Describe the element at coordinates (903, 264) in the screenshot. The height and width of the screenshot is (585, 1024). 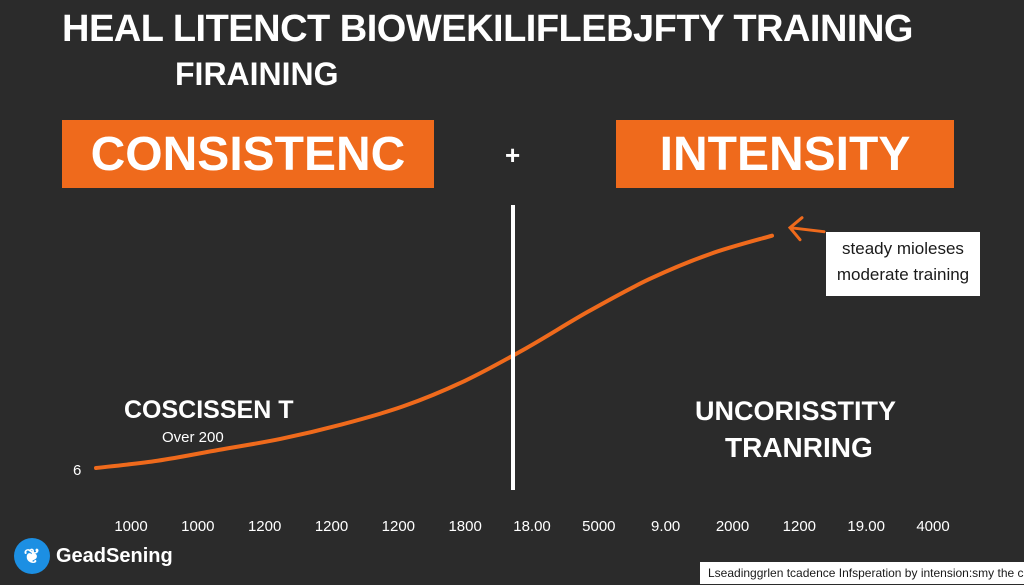
I see `callout-box: steady mioleses moderate training` at that location.